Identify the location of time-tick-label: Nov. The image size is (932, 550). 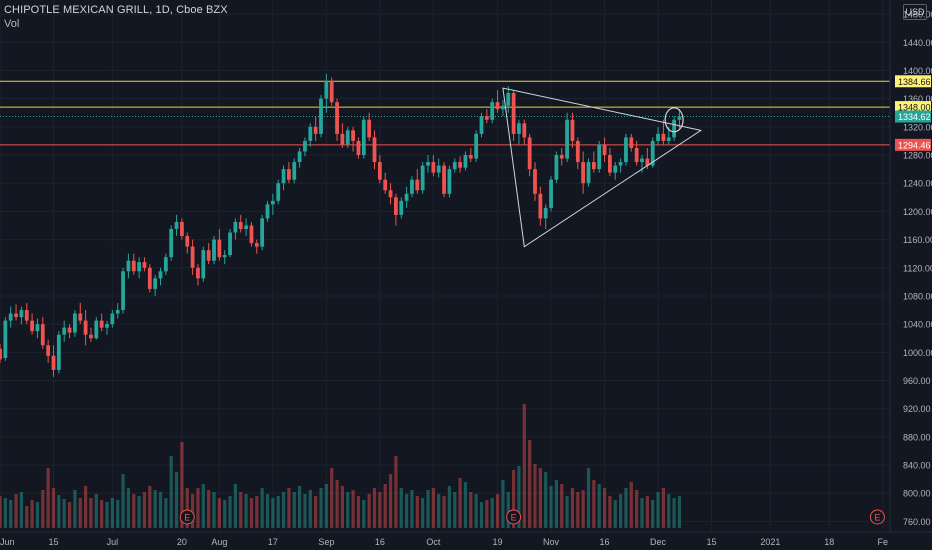
(551, 542).